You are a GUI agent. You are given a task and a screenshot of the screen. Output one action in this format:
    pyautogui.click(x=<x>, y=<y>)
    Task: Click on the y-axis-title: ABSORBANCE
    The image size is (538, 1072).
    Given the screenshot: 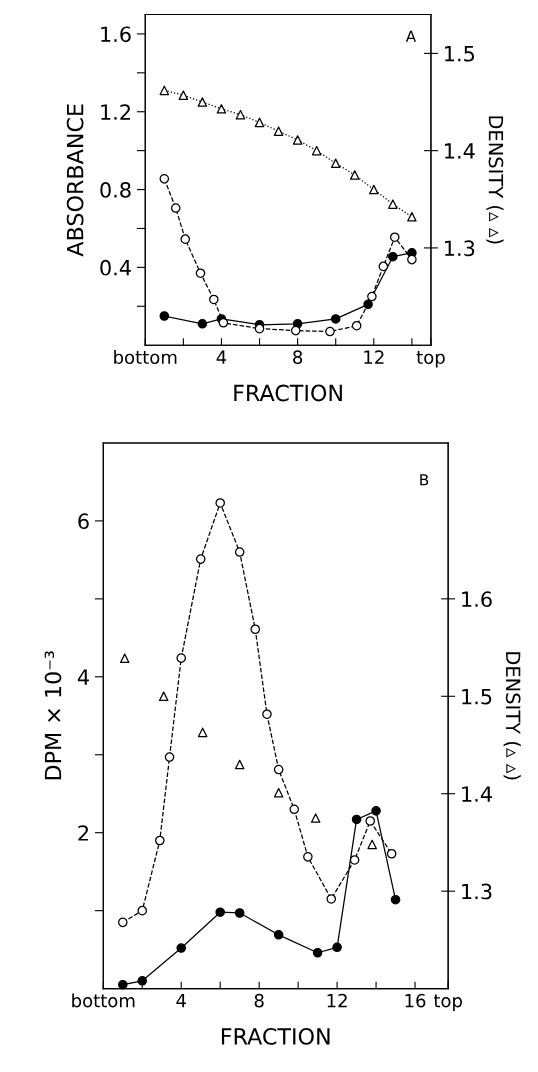 What is the action you would take?
    pyautogui.click(x=75, y=180)
    